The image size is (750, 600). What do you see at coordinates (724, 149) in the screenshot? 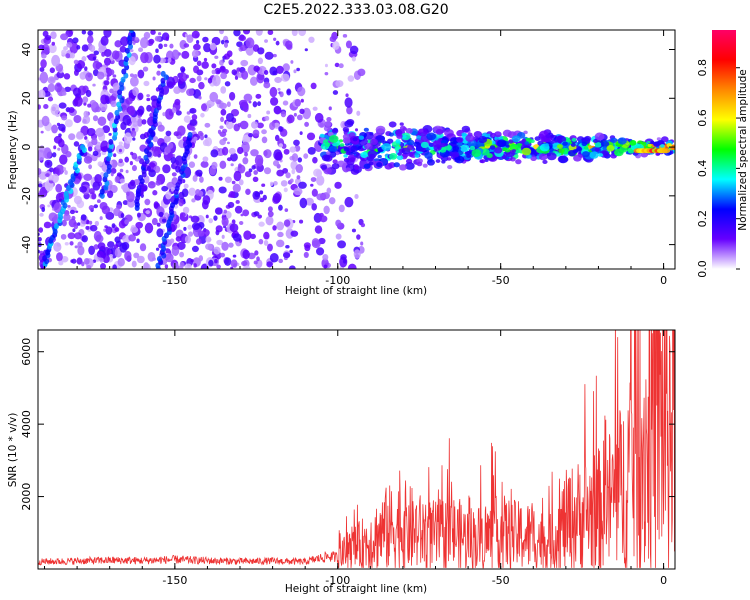
I see `colorbar-gradient` at bounding box center [724, 149].